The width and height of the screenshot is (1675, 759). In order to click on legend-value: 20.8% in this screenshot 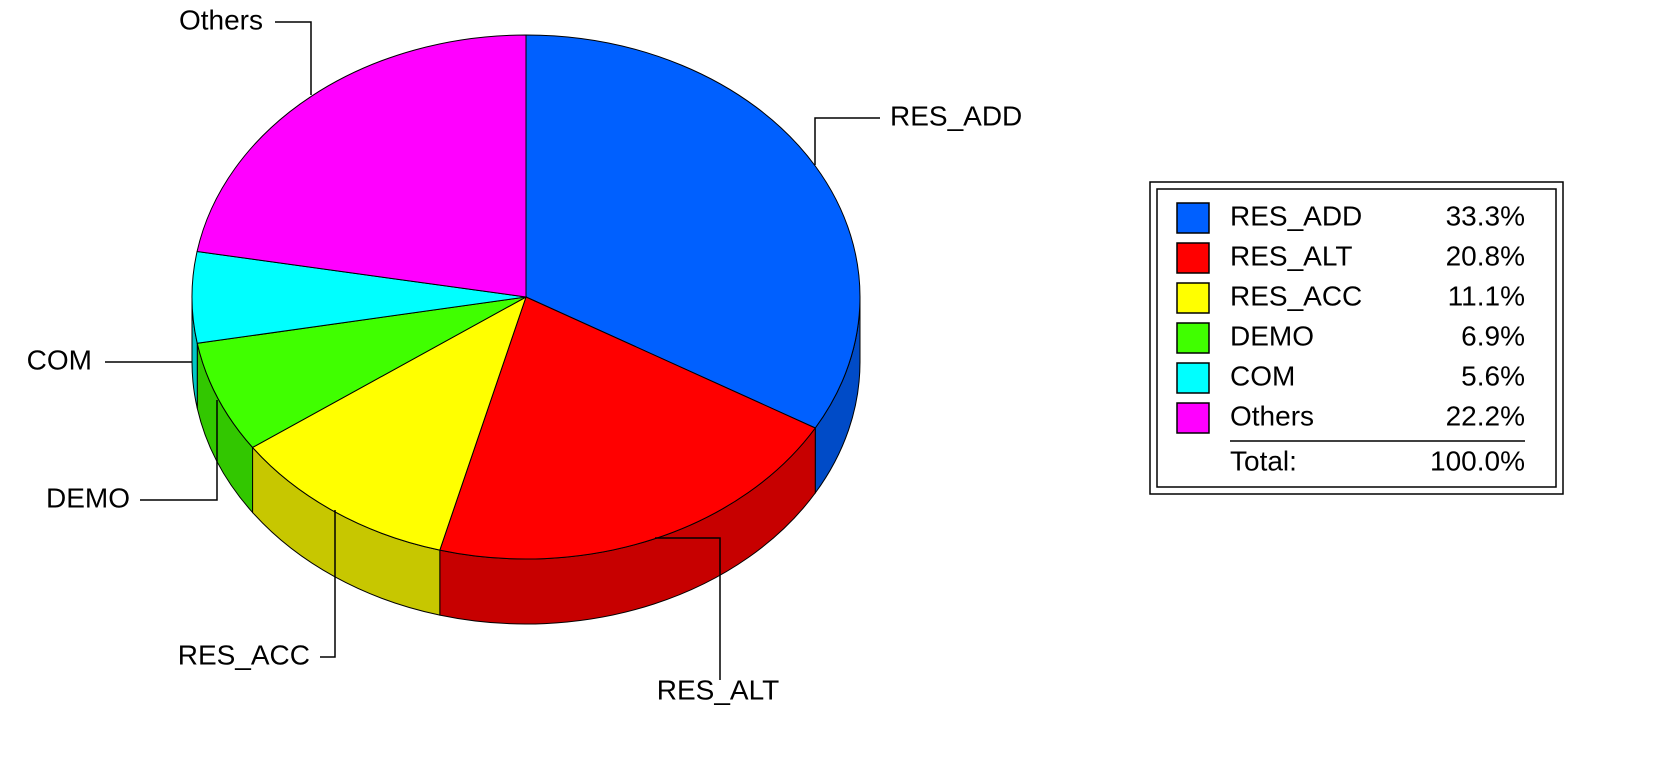, I will do `click(1485, 255)`.